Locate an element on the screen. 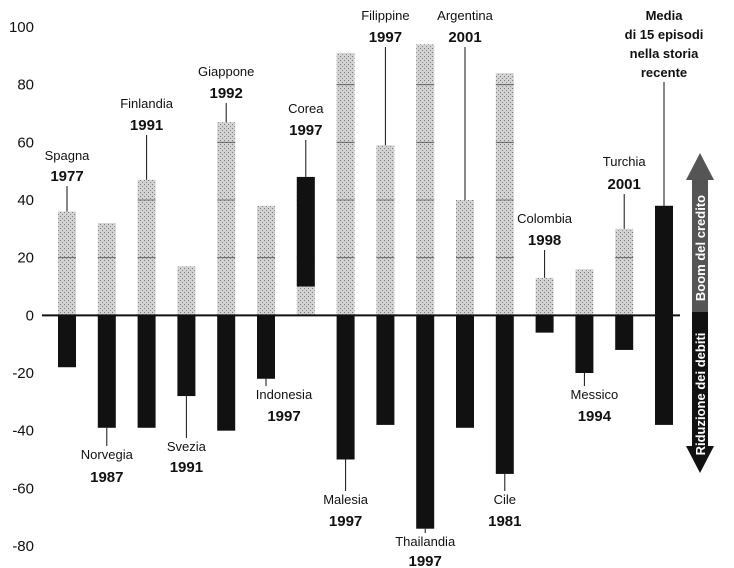 The width and height of the screenshot is (734, 568). category-name: Messico is located at coordinates (595, 394).